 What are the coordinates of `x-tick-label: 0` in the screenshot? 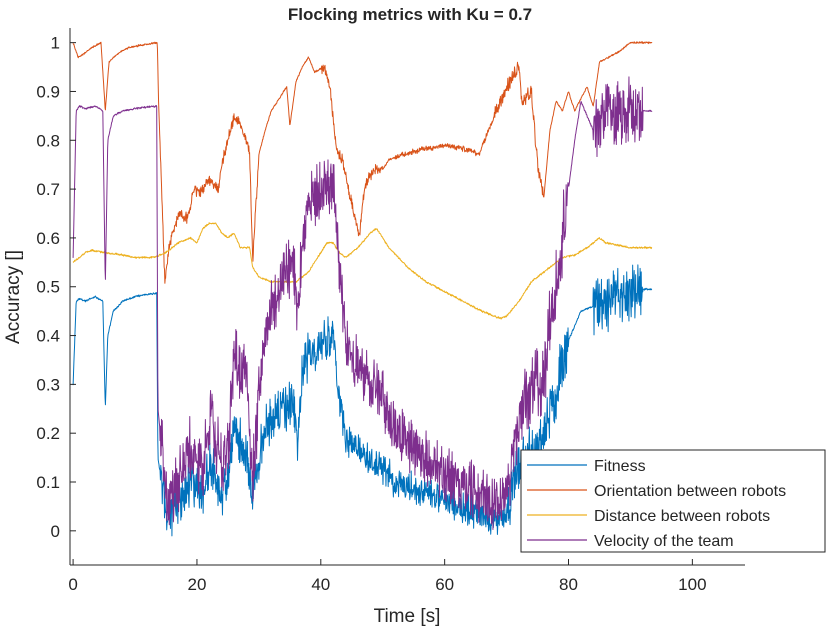 It's located at (72, 584).